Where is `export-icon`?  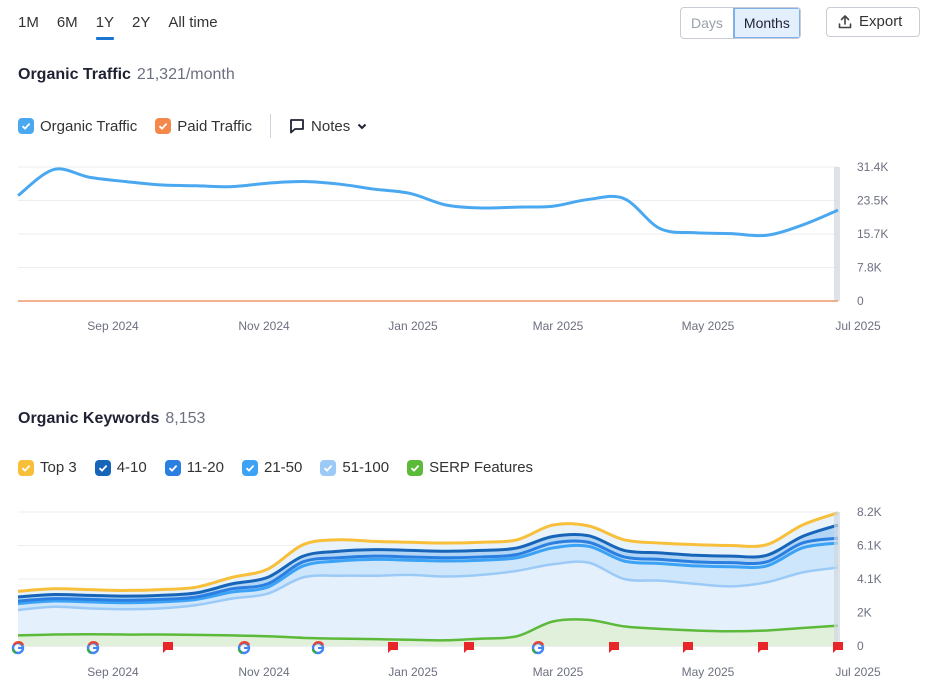 export-icon is located at coordinates (845, 22).